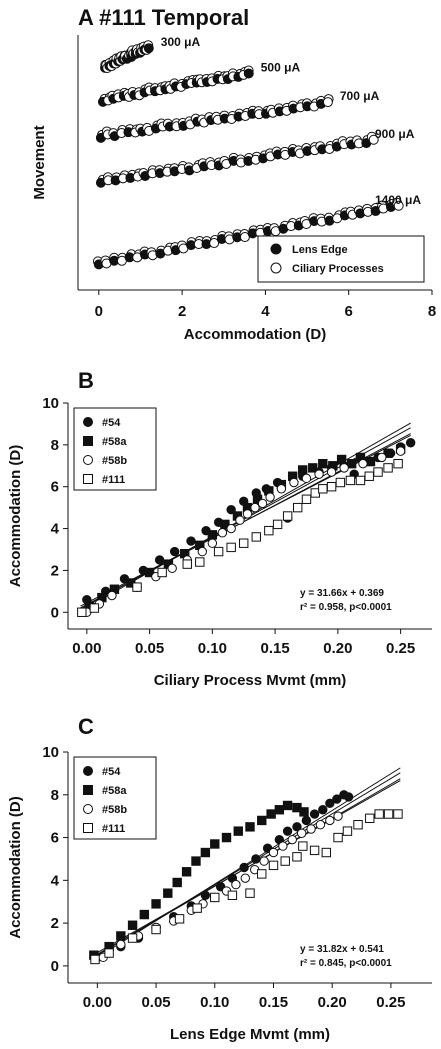  Describe the element at coordinates (97, 1002) in the screenshot. I see `c-x-tick-label: 0.00` at that location.